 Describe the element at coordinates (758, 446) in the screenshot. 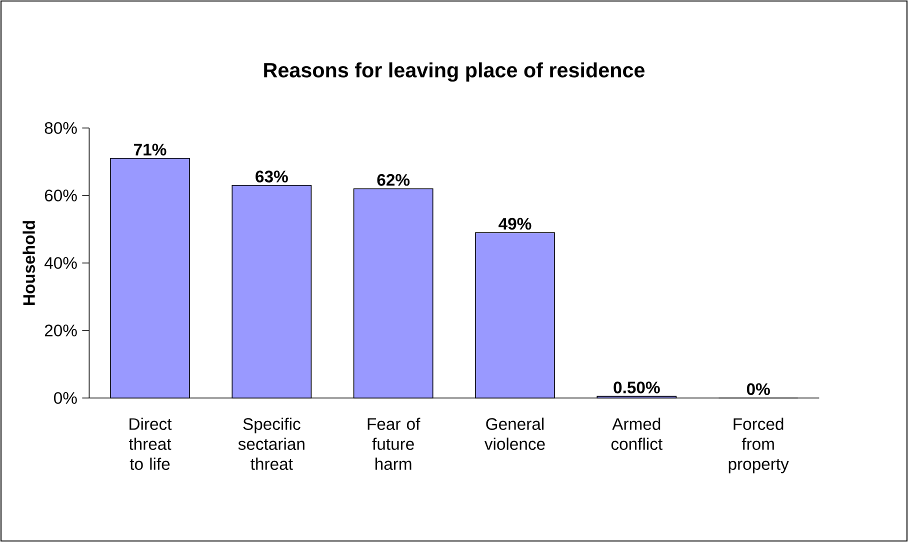

I see `x-tick-label: Forced from property` at that location.